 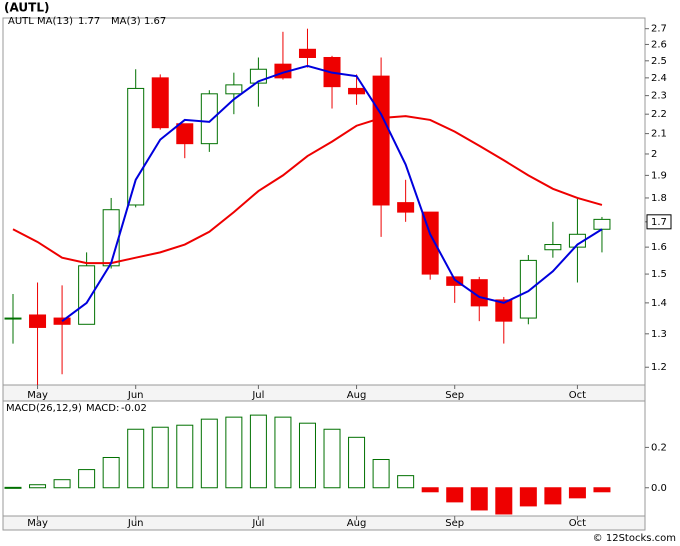 What do you see at coordinates (634, 538) in the screenshot?
I see `watermark: © 12Stocks.com` at bounding box center [634, 538].